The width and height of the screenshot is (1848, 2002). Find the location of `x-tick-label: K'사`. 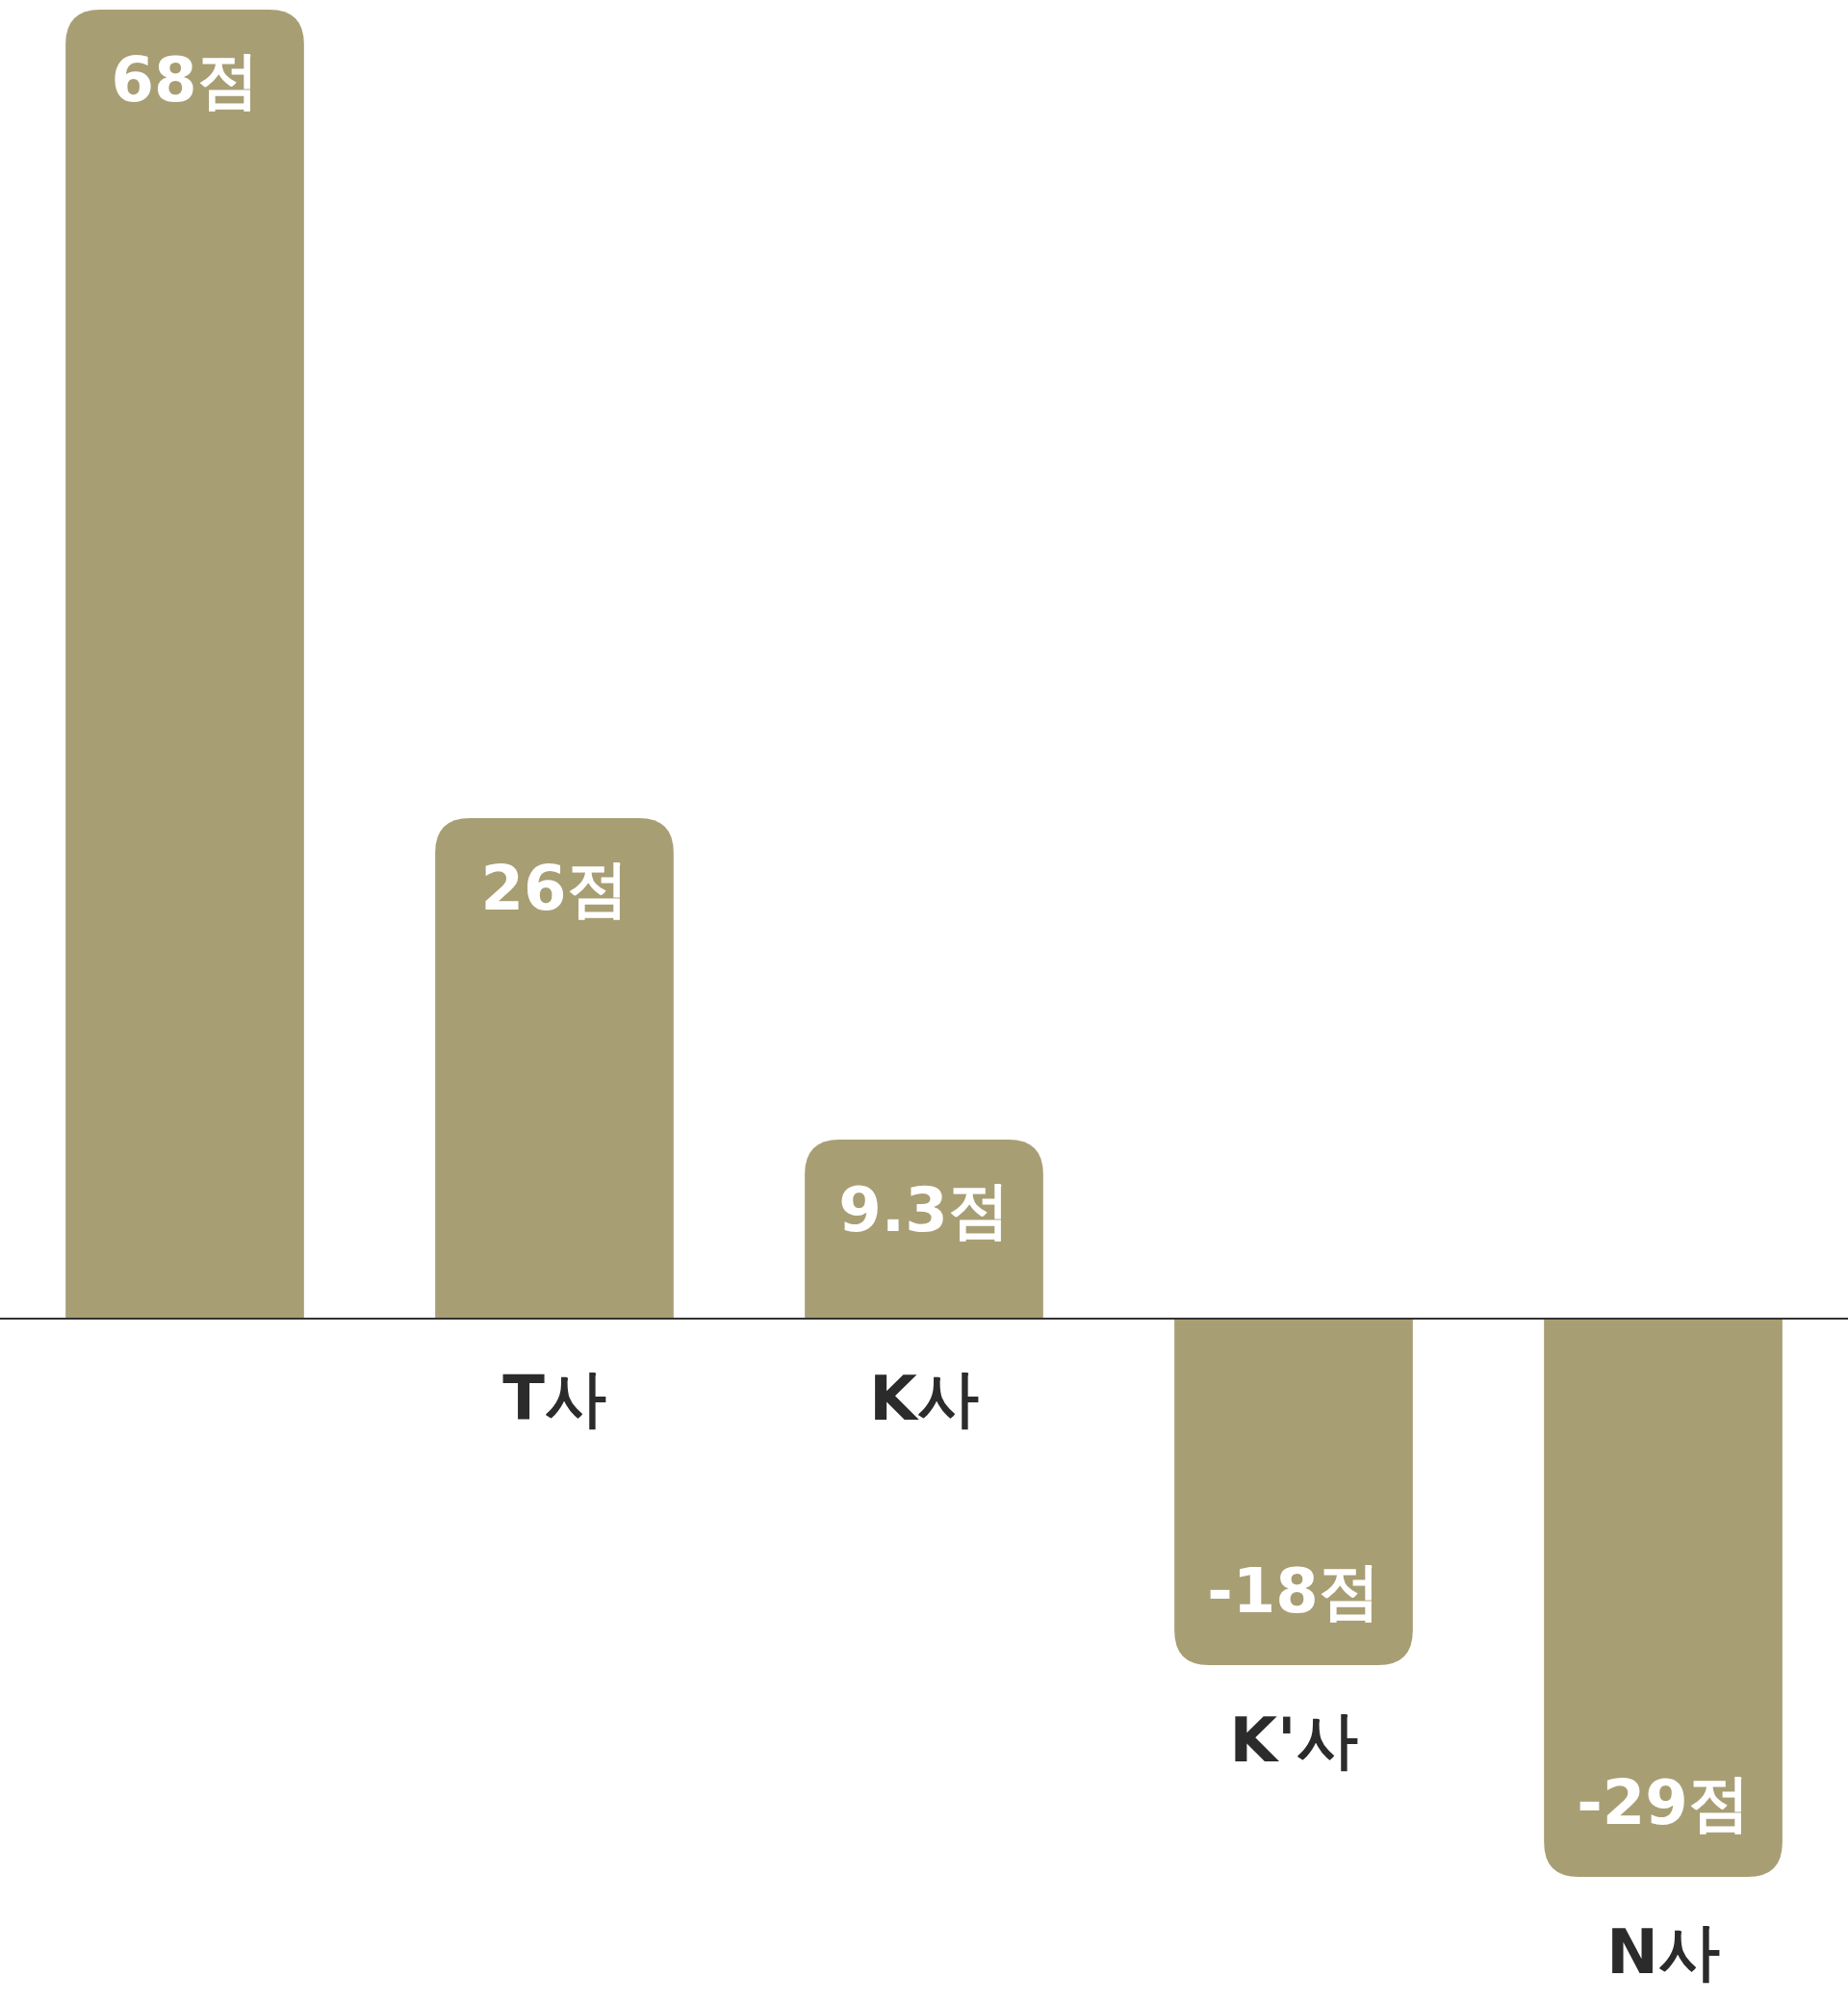

x-tick-label: K'사 is located at coordinates (1293, 1740).